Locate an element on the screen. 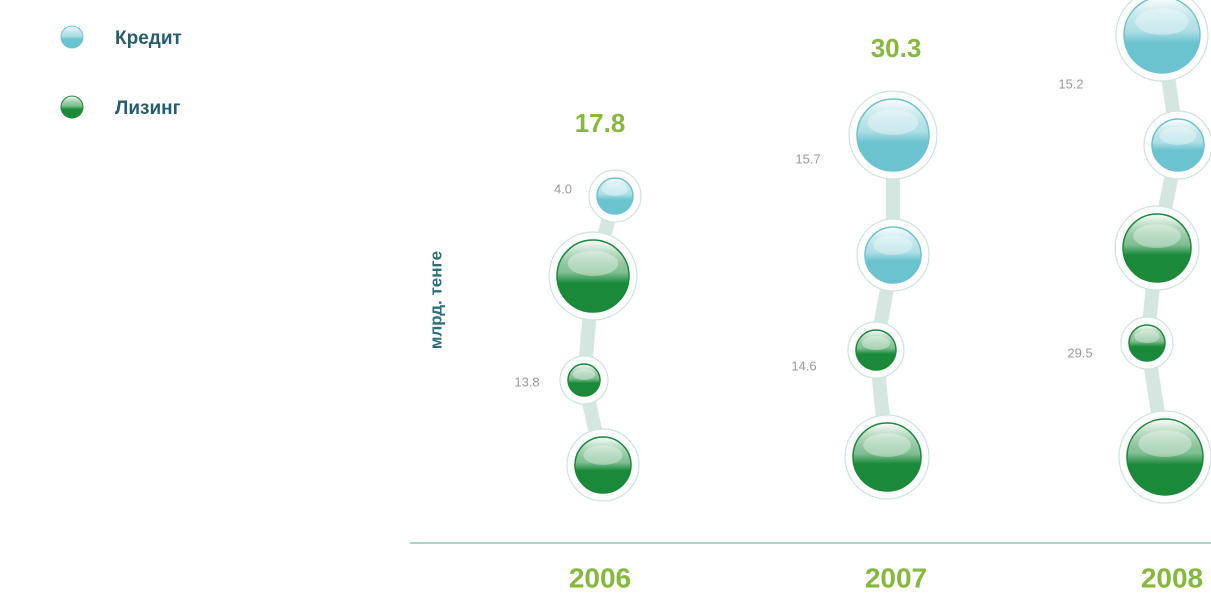 The height and width of the screenshot is (594, 1211). x-tick-label: 2006 is located at coordinates (600, 577).